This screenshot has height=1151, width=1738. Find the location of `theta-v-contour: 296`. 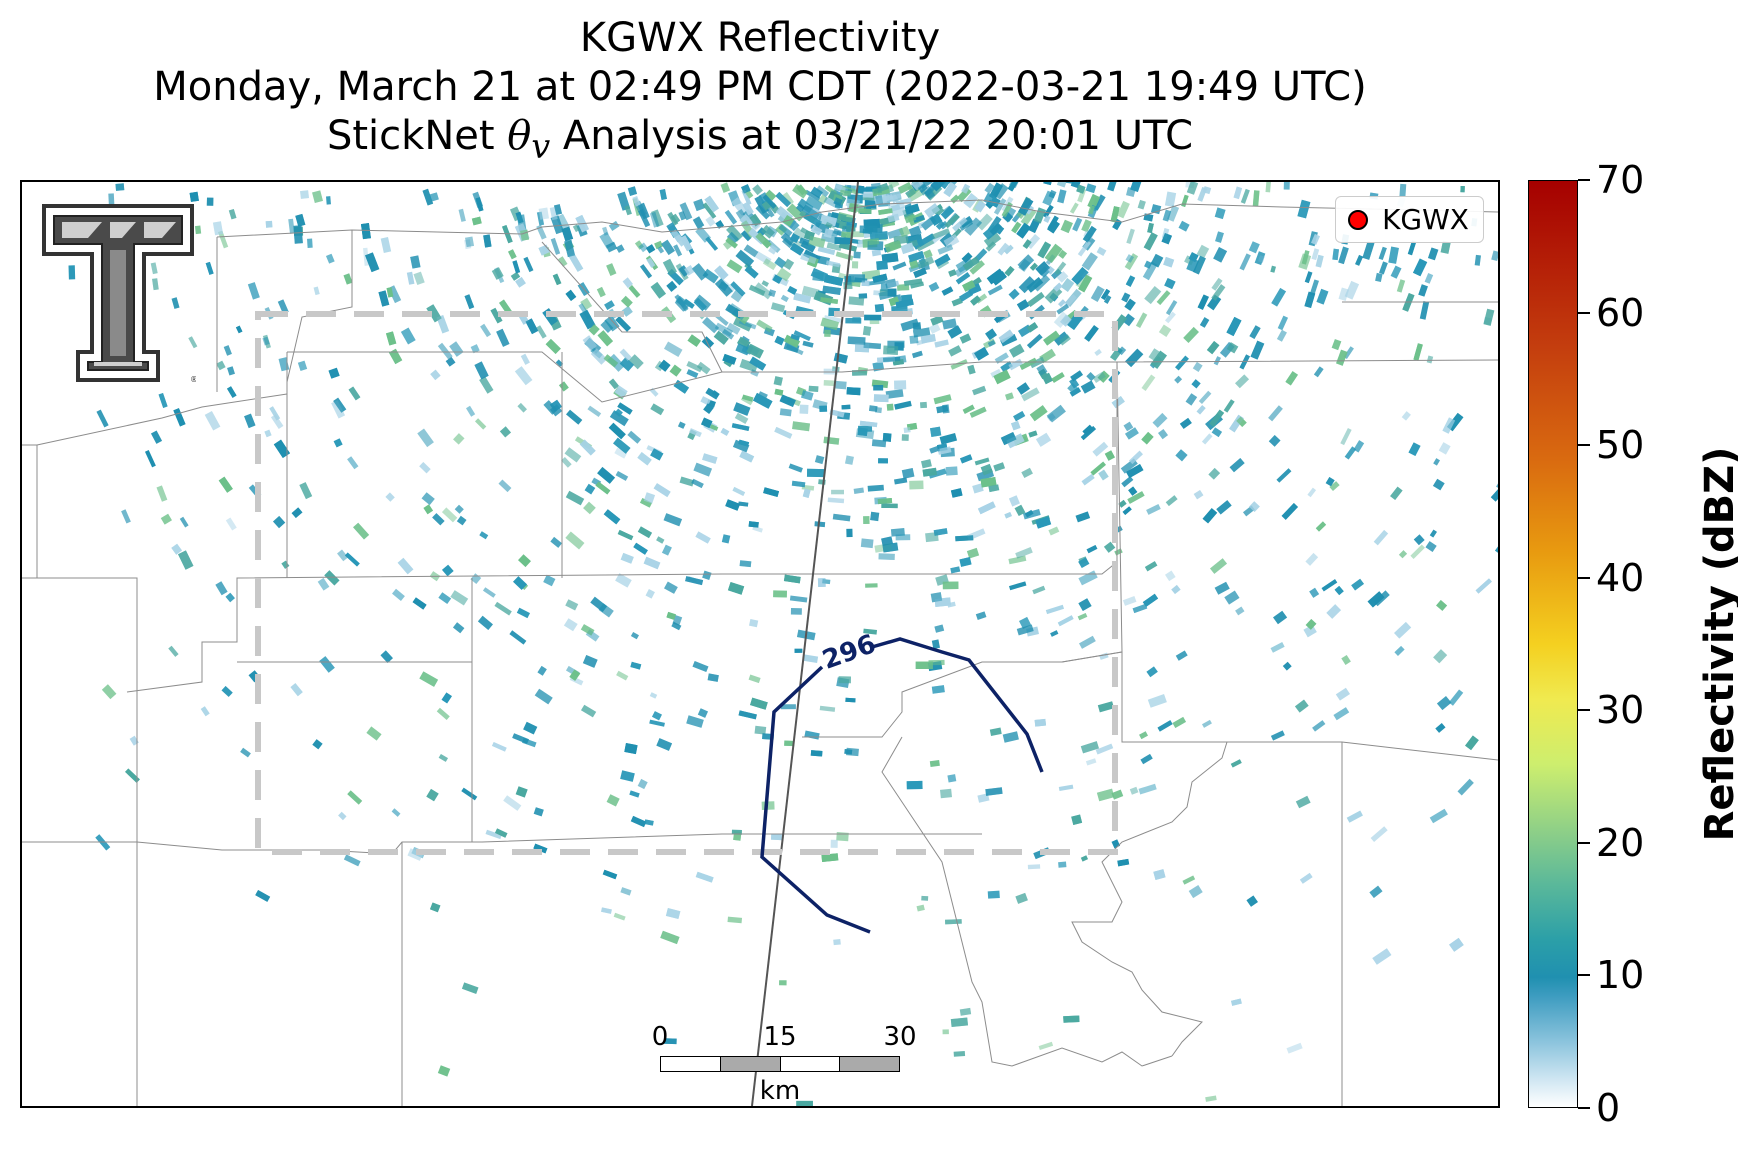

theta-v-contour: 296 is located at coordinates (902, 781).